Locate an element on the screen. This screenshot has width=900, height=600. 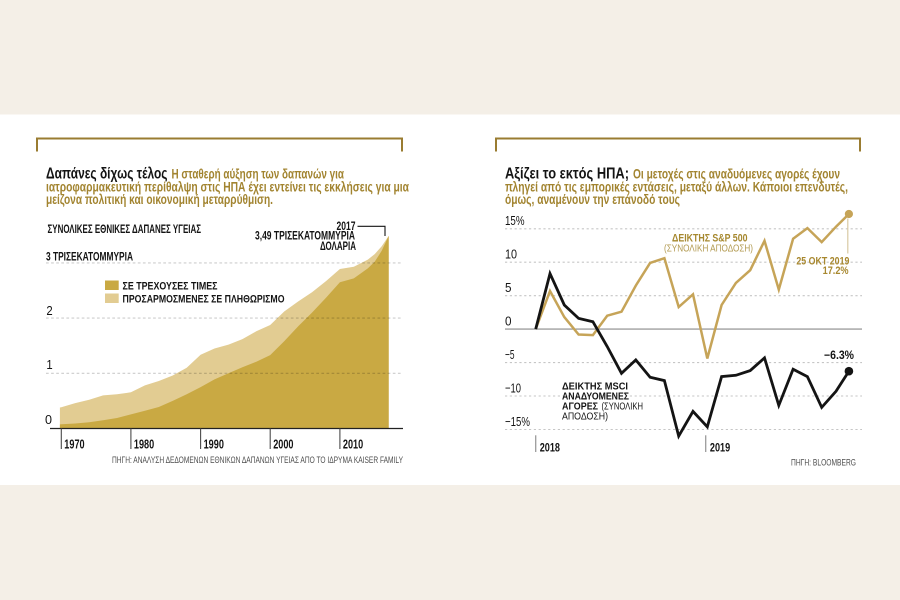
svg-text: 5 is located at coordinates (508, 287).